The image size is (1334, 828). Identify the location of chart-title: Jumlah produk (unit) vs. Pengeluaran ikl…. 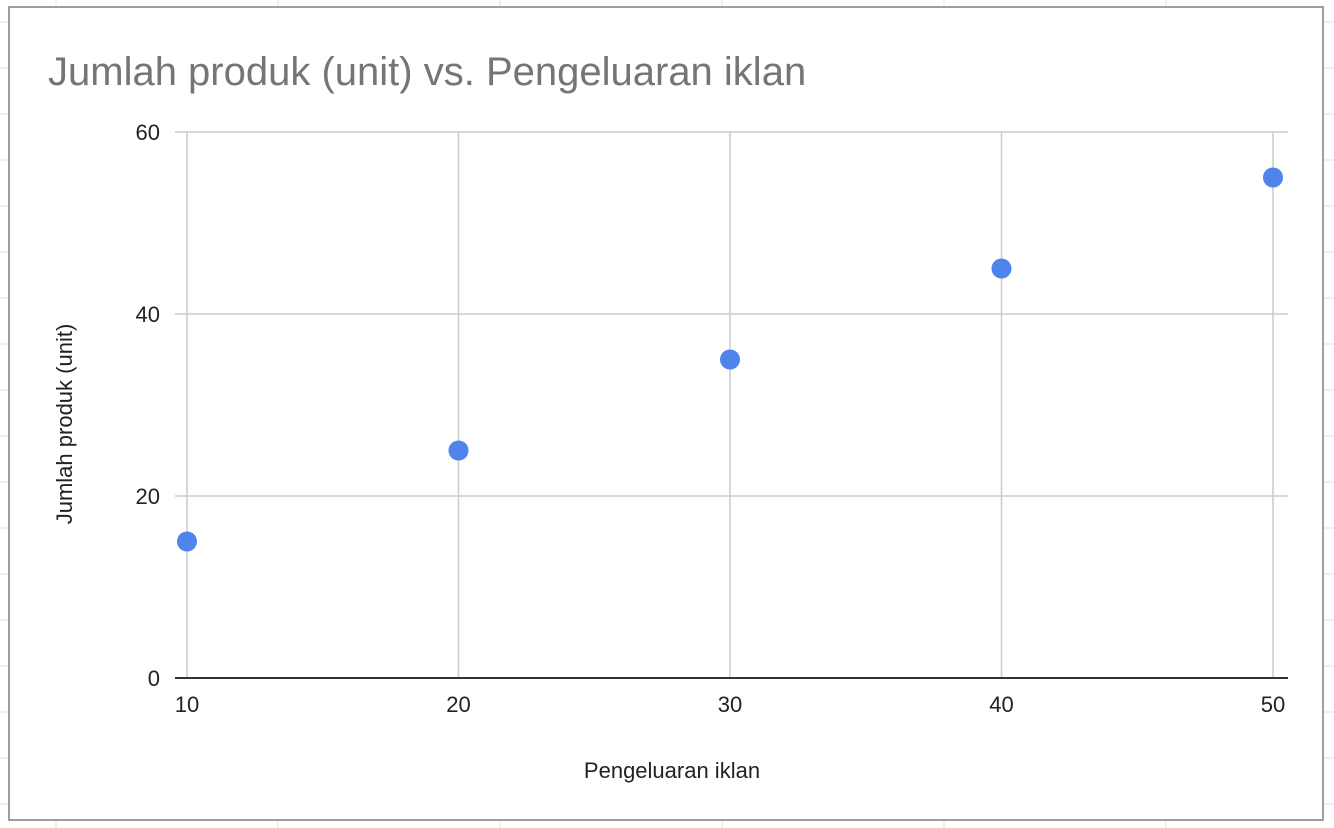
(427, 72).